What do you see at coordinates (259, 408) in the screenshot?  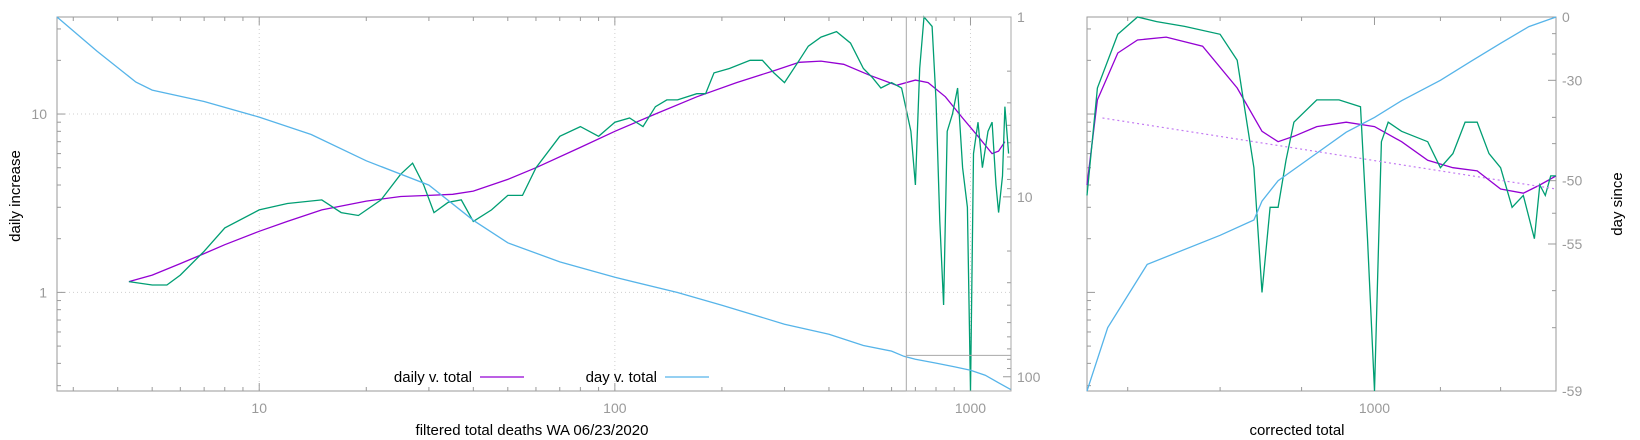 I see `x-tick-label-10: 10` at bounding box center [259, 408].